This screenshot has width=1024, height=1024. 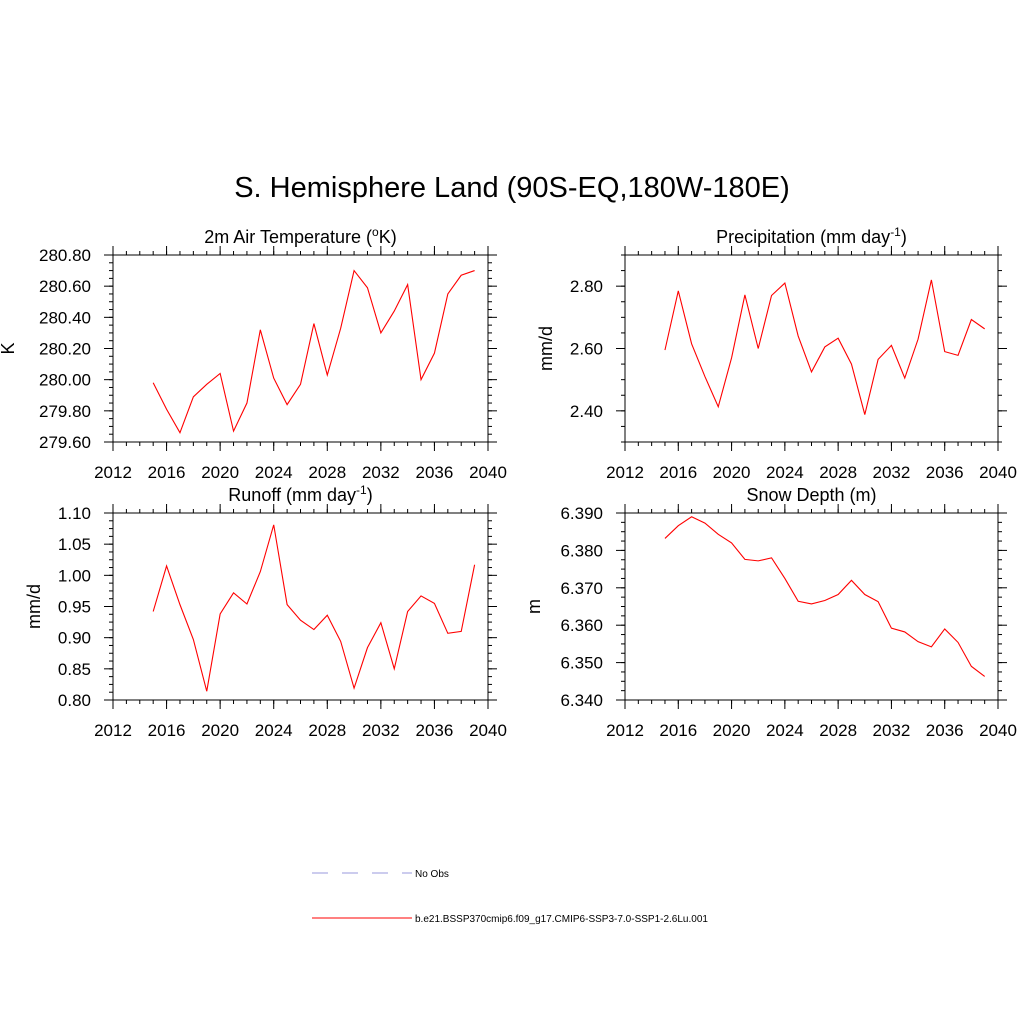 I want to click on legend-label: No Obs, so click(x=432, y=874).